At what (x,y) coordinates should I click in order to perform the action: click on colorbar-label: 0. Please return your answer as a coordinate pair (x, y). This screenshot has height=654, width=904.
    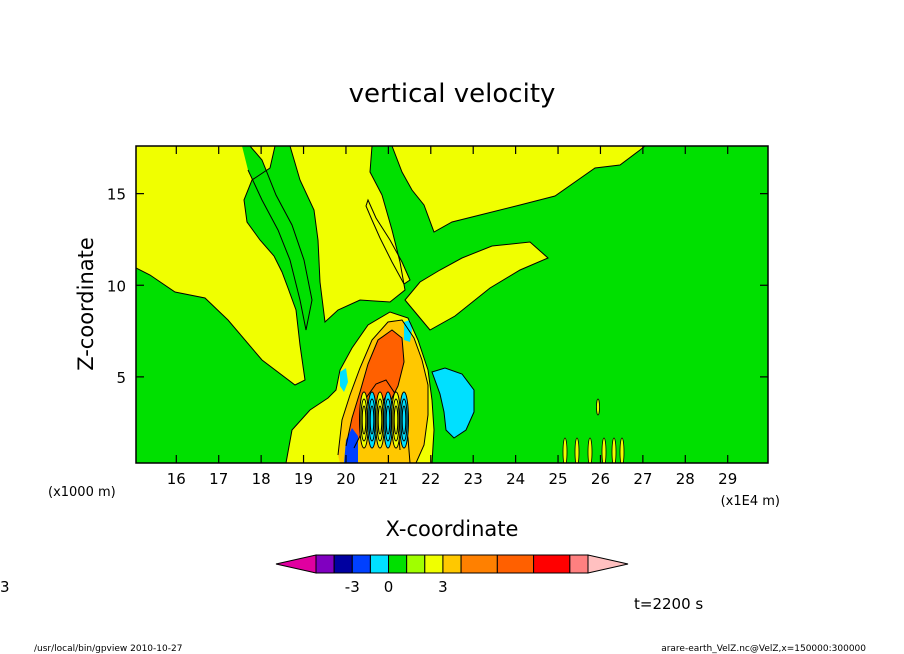
    Looking at the image, I should click on (389, 587).